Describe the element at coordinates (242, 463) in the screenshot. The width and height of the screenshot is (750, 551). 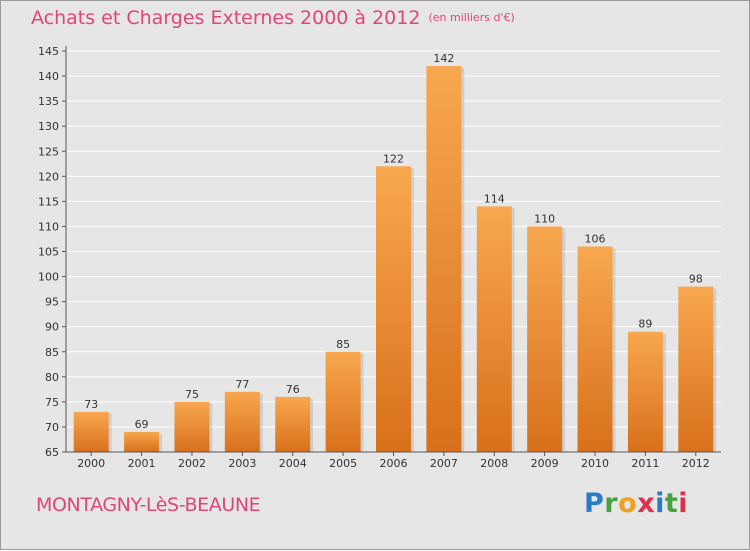
I see `x-tick-label: 2003` at that location.